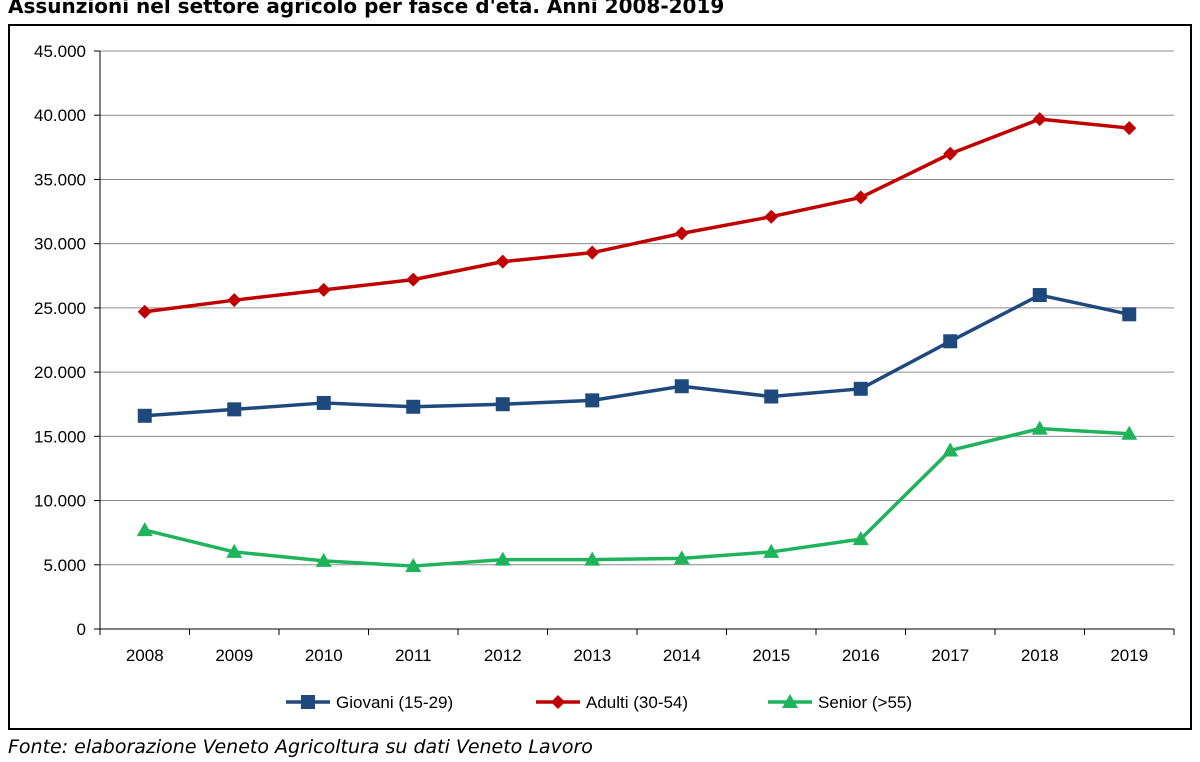 Image resolution: width=1200 pixels, height=762 pixels. I want to click on x-tick-label: 2009, so click(234, 655).